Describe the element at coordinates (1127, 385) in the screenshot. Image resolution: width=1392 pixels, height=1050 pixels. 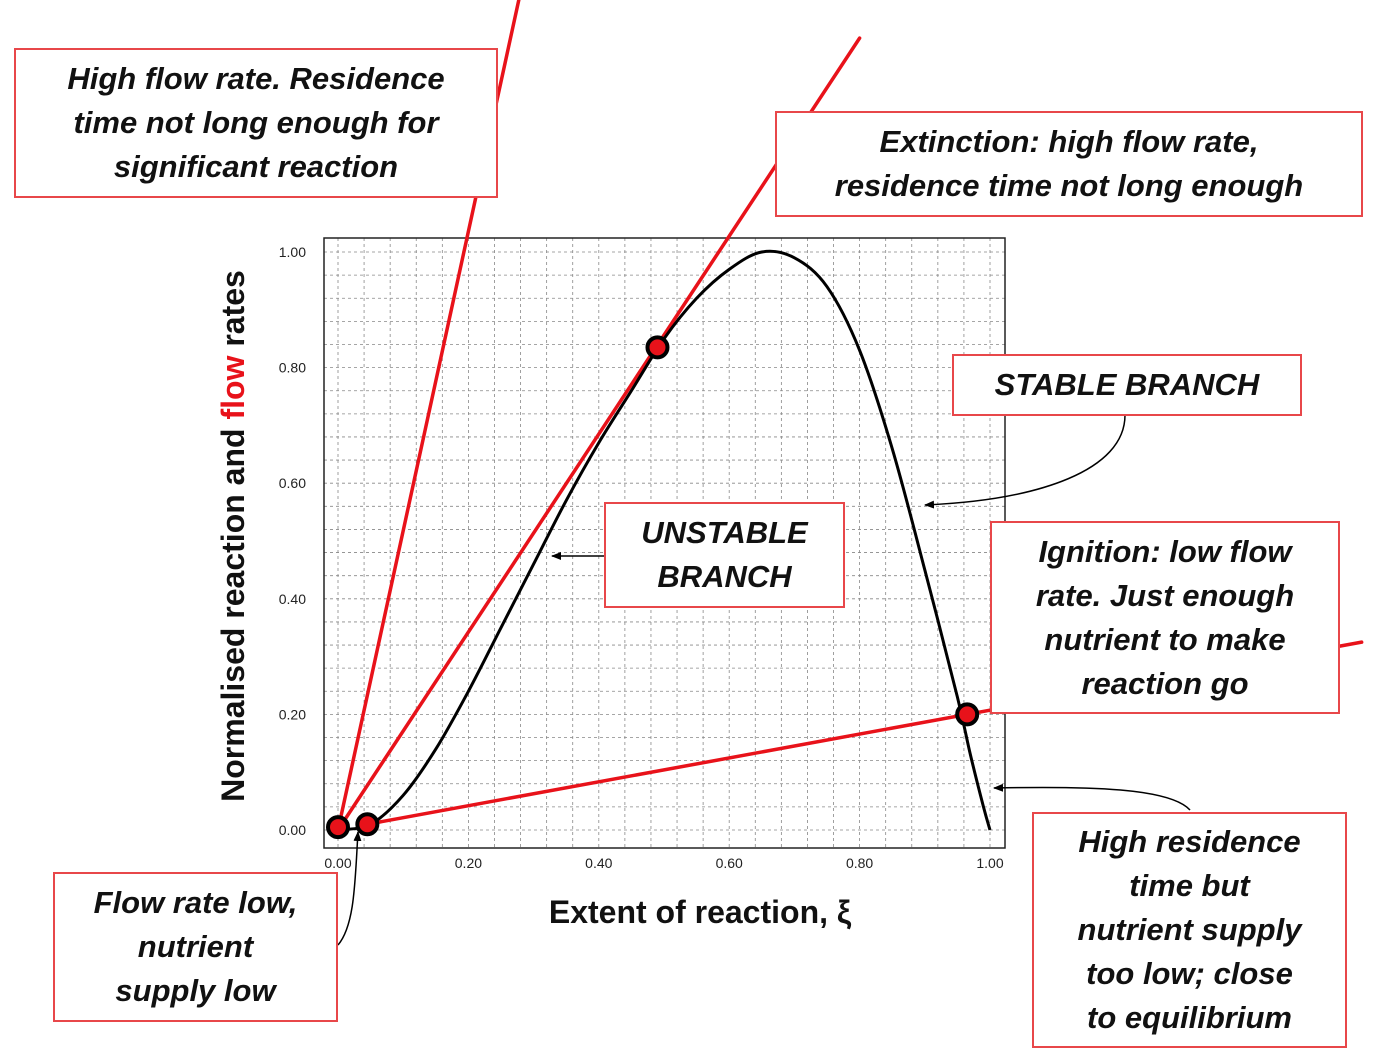
I see `annotation-stable-branch: STABLE BRANCH` at that location.